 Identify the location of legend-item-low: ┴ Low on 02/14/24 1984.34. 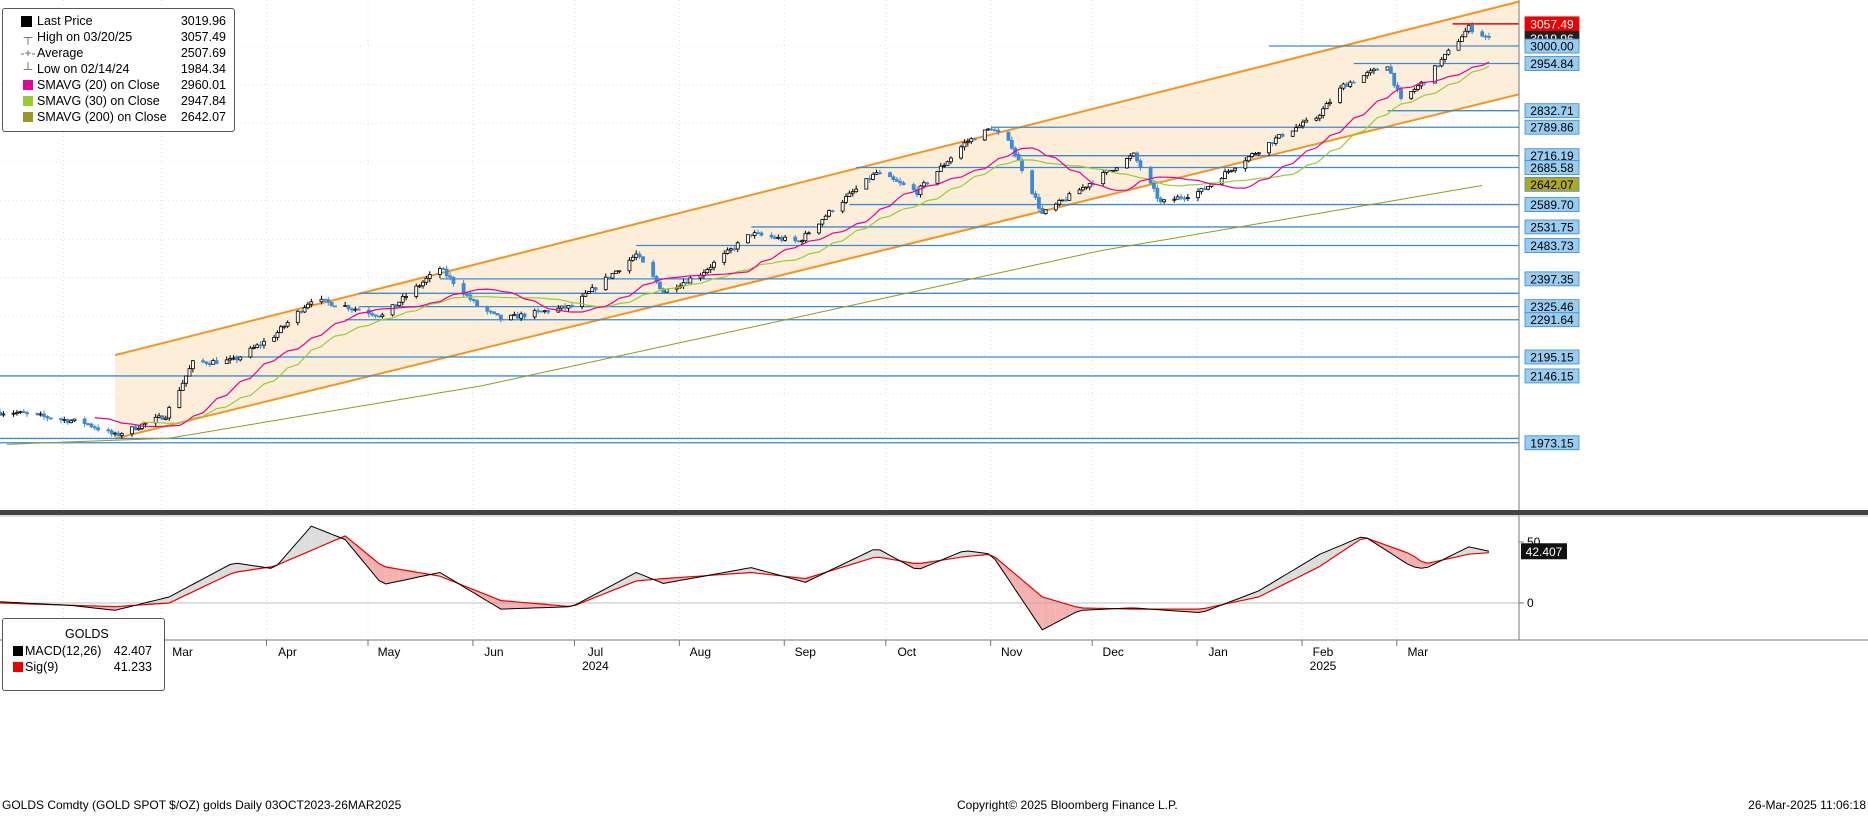
(117, 69).